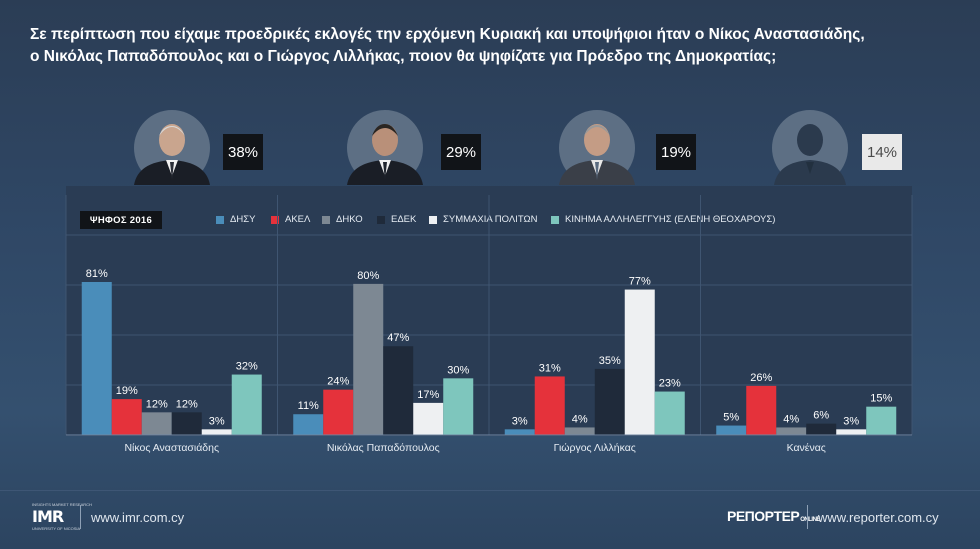 This screenshot has width=980, height=549. I want to click on legend-title: ΨΗΦΟΣ 2016, so click(121, 220).